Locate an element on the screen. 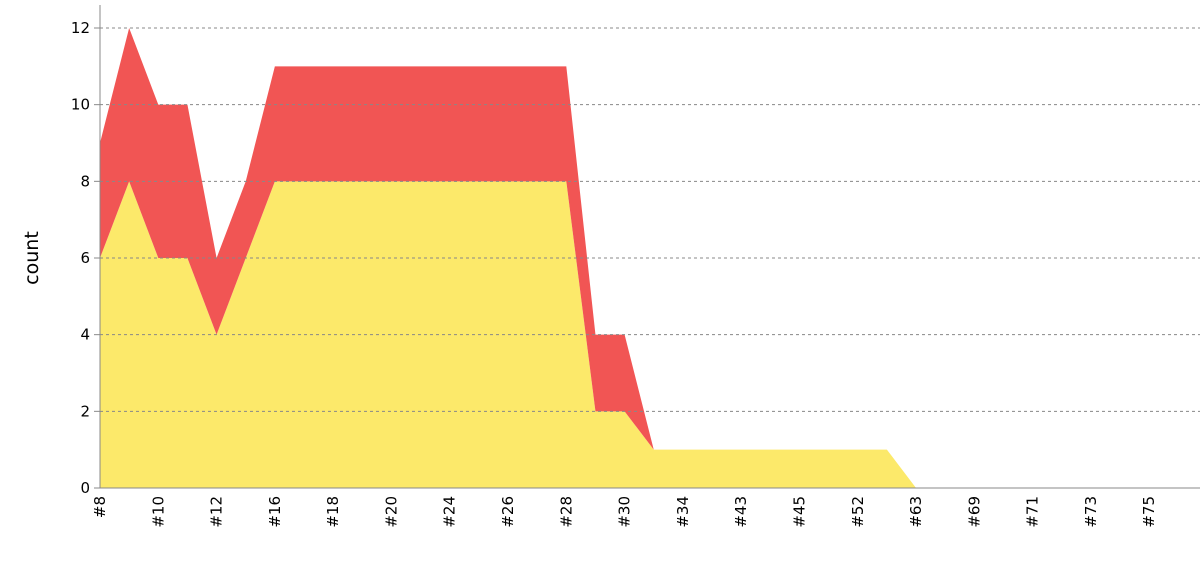 The height and width of the screenshot is (578, 1203). x-tick-label: #12 is located at coordinates (217, 512).